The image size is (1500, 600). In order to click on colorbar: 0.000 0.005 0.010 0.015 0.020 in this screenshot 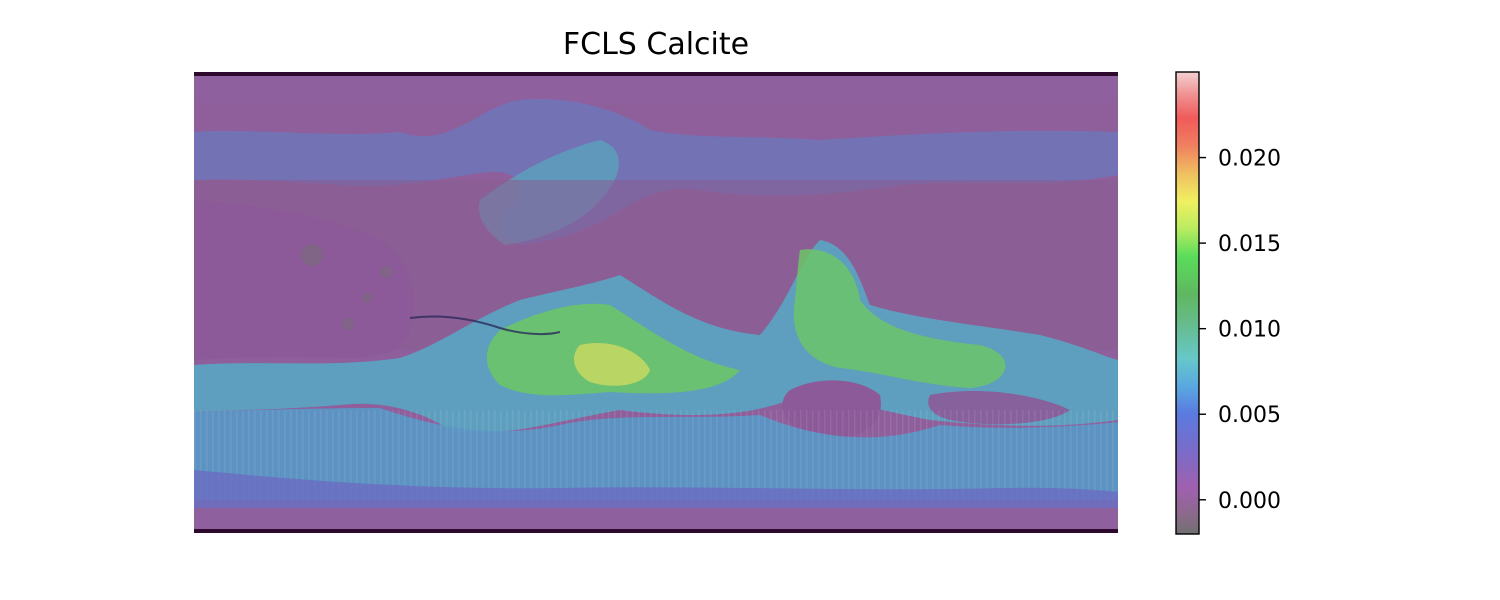, I will do `click(1228, 303)`.